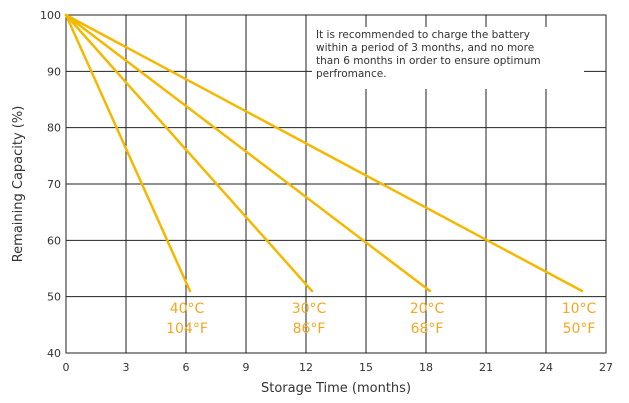 This screenshot has width=629, height=403. I want to click on x-axis-label: Storage Time (months), so click(336, 388).